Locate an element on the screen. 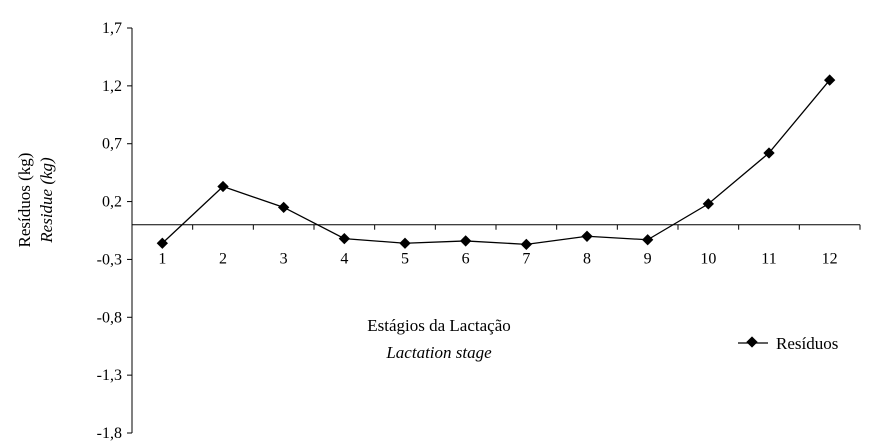 The height and width of the screenshot is (444, 896). y-tick-label: -0,8 is located at coordinates (109, 317).